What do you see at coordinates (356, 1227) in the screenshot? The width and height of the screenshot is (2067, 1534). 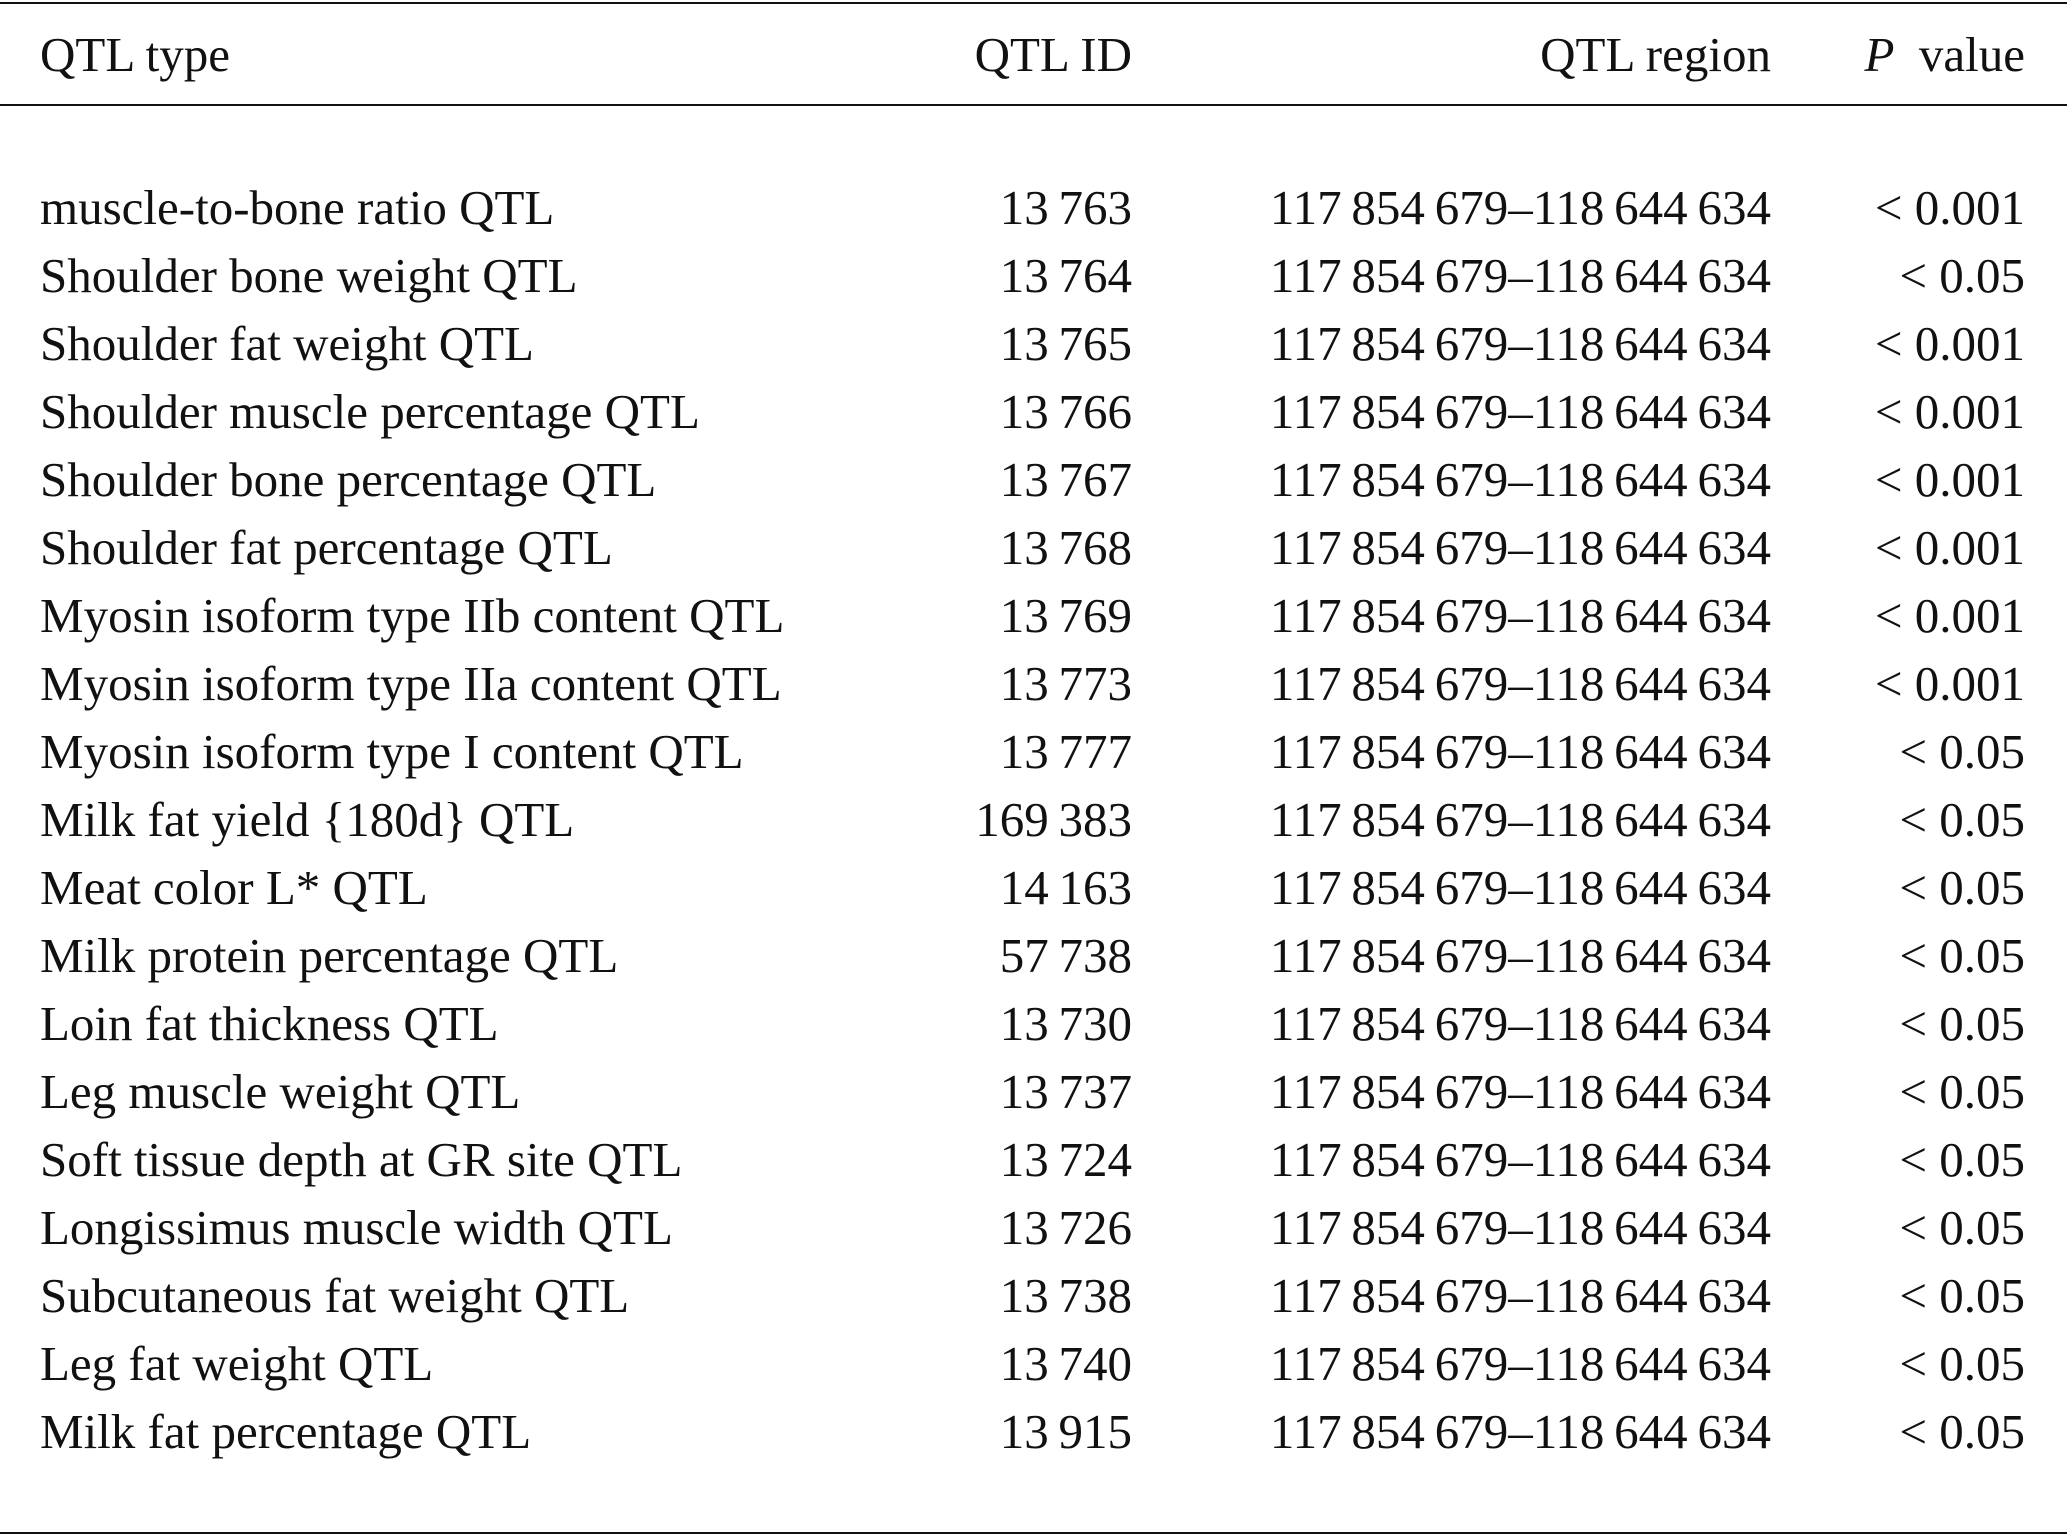 I see `table-cell: Longissimus muscle width QTL` at bounding box center [356, 1227].